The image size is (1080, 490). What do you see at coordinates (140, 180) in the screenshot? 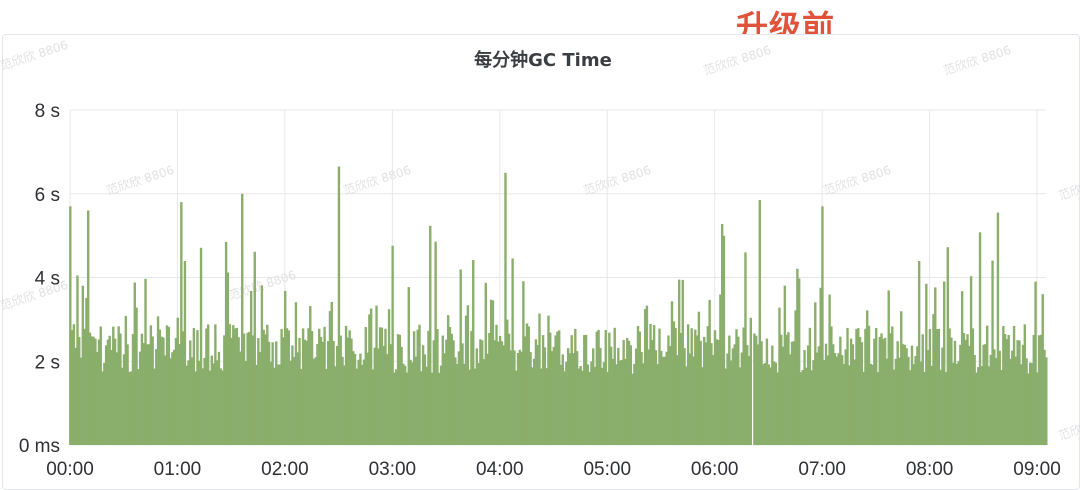
I see `watermark: 范欣欣 8806` at bounding box center [140, 180].